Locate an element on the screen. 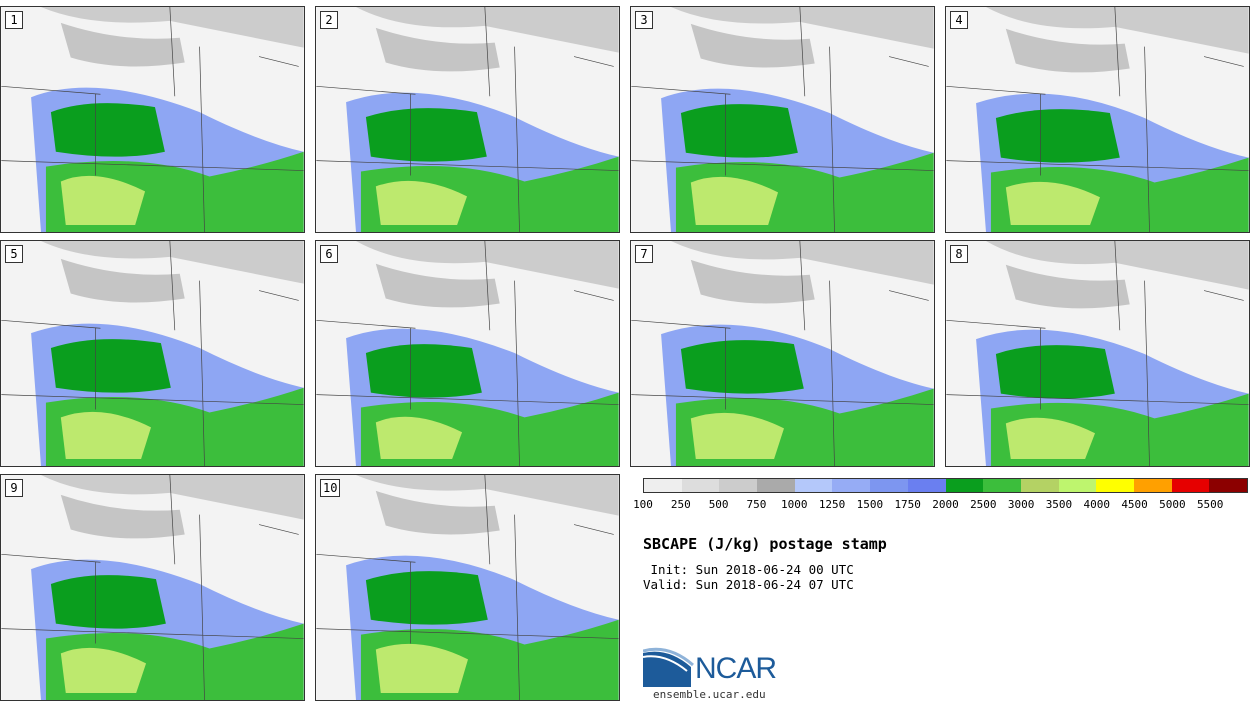 The image size is (1260, 703). member-label: 3 is located at coordinates (644, 20).